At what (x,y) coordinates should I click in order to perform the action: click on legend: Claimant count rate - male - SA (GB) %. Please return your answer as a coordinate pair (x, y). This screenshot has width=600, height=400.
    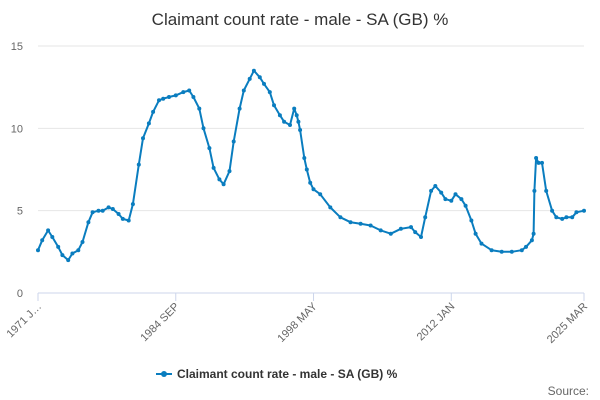
    Looking at the image, I should click on (277, 374).